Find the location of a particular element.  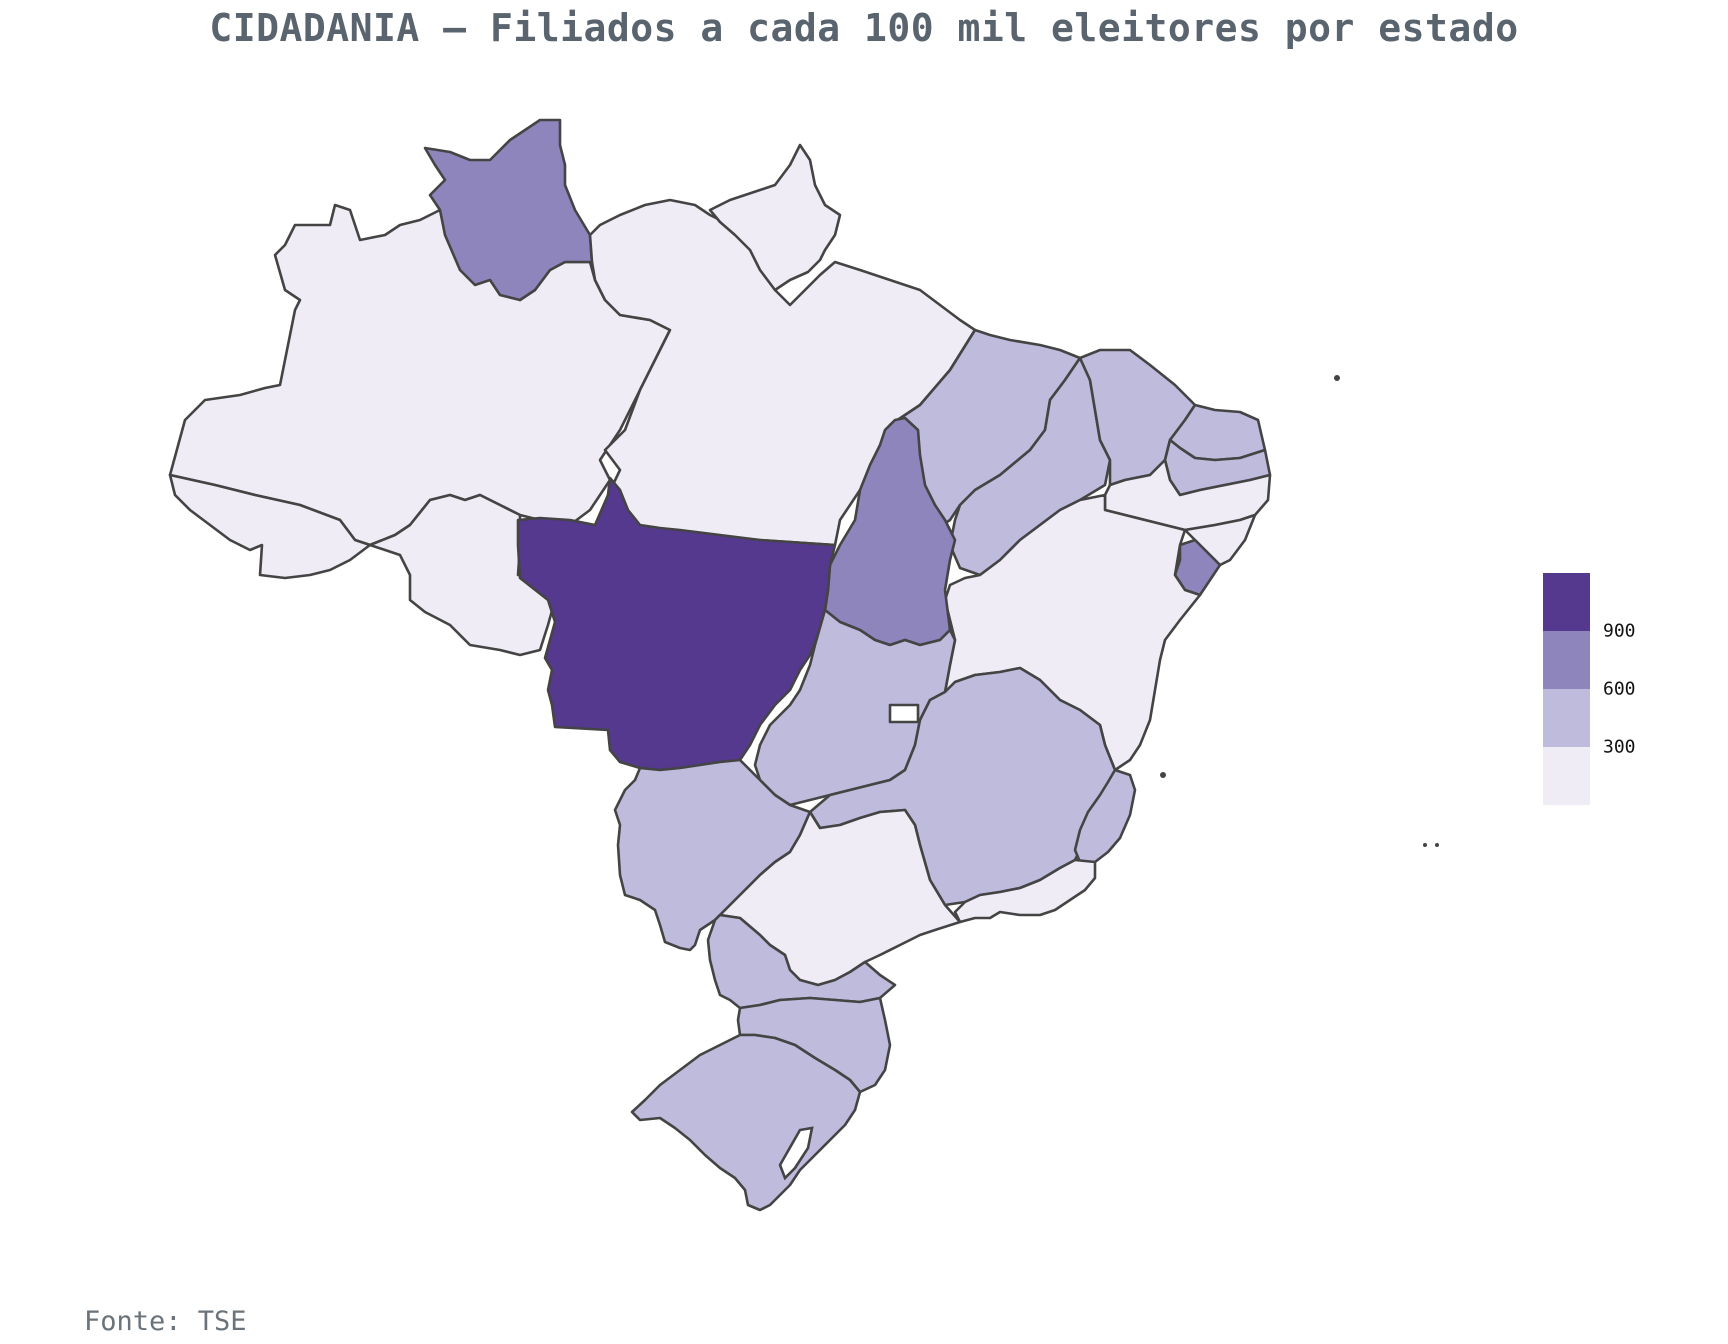

state-distrito-federal is located at coordinates (904, 713).